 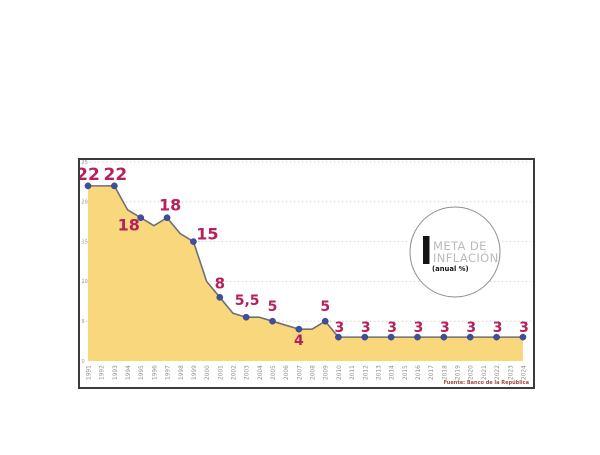 What do you see at coordinates (392, 328) in the screenshot?
I see `value-label-2014: 3` at bounding box center [392, 328].